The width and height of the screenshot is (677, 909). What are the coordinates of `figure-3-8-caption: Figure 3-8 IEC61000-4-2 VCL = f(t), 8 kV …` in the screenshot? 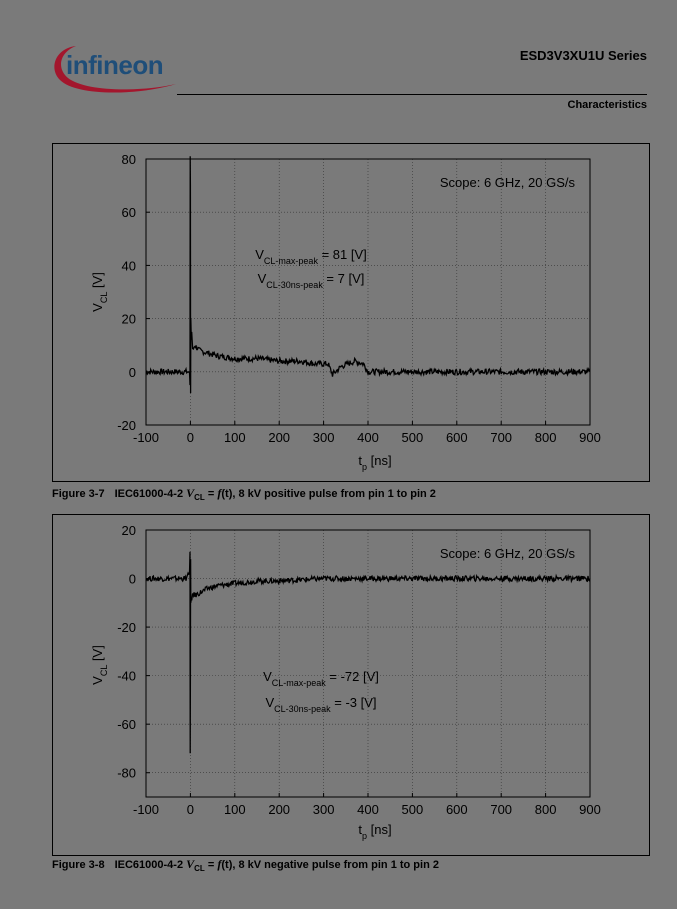 It's located at (245, 865).